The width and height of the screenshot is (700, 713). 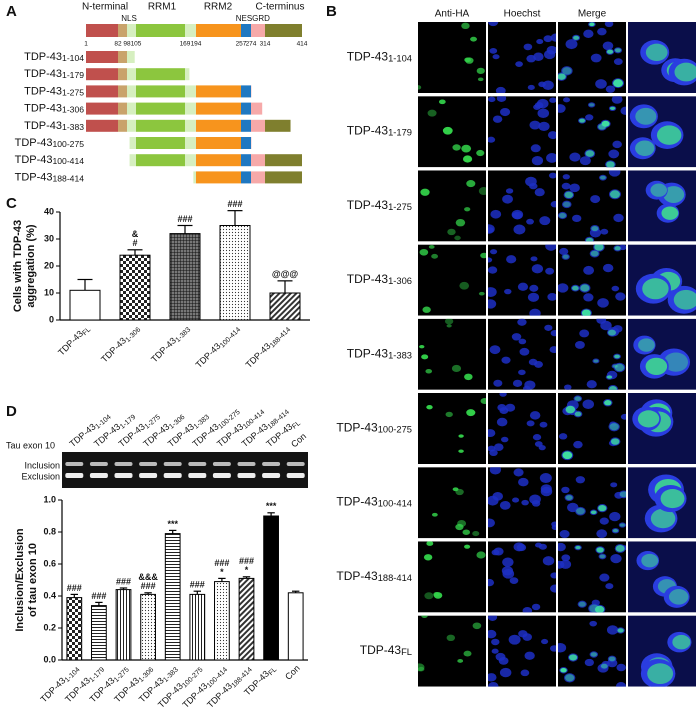 What do you see at coordinates (30, 445) in the screenshot?
I see `gel-title: Tau exon 10` at bounding box center [30, 445].